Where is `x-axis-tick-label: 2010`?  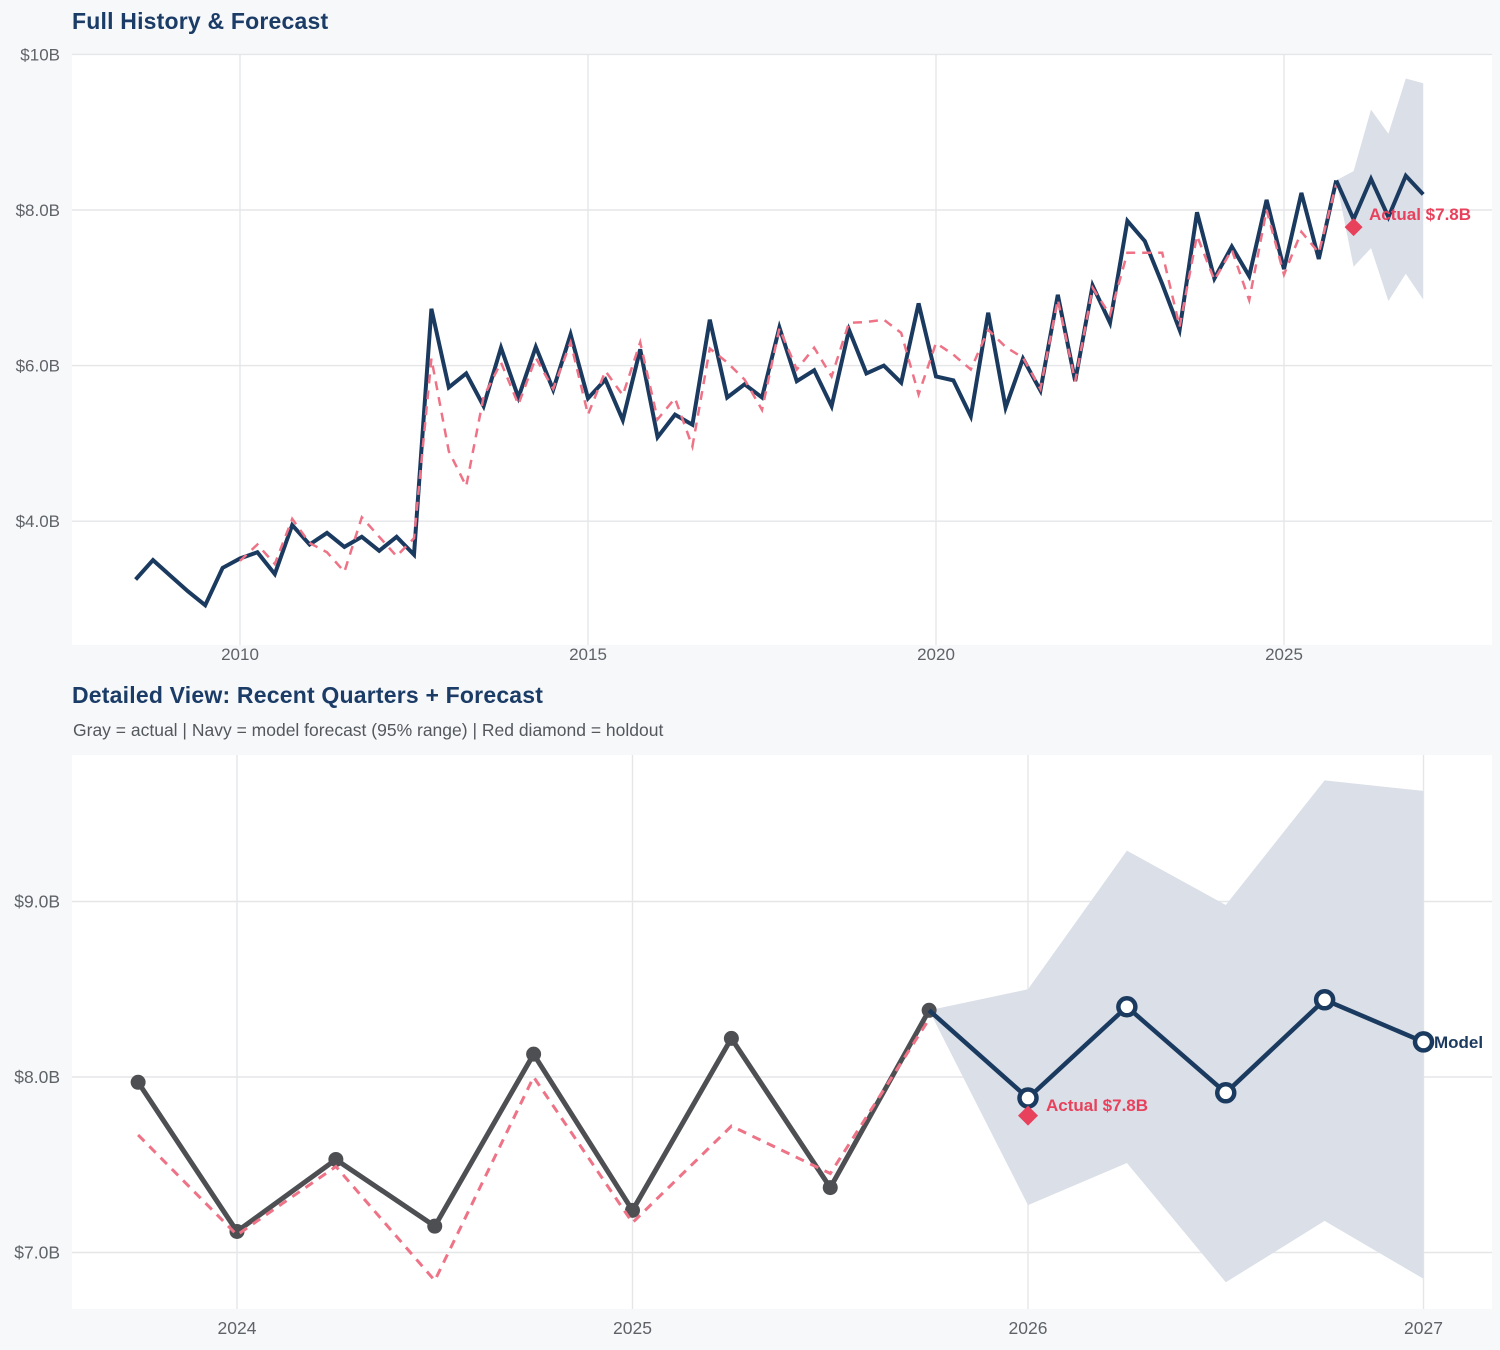 x-axis-tick-label: 2010 is located at coordinates (240, 654).